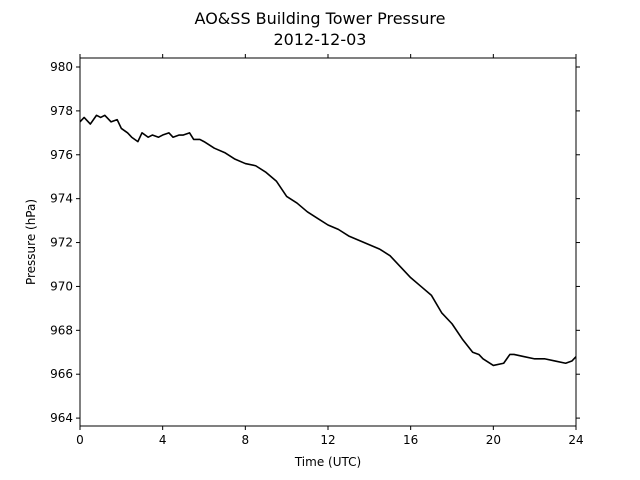 The height and width of the screenshot is (480, 640). What do you see at coordinates (61, 111) in the screenshot?
I see `y-tick-label: 978` at bounding box center [61, 111].